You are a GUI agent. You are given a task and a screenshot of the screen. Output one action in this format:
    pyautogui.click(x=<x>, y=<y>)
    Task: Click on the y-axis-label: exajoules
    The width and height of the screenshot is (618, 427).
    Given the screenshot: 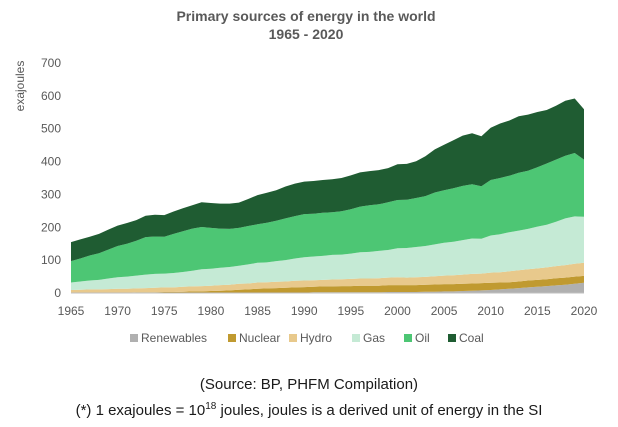 What is the action you would take?
    pyautogui.click(x=20, y=86)
    